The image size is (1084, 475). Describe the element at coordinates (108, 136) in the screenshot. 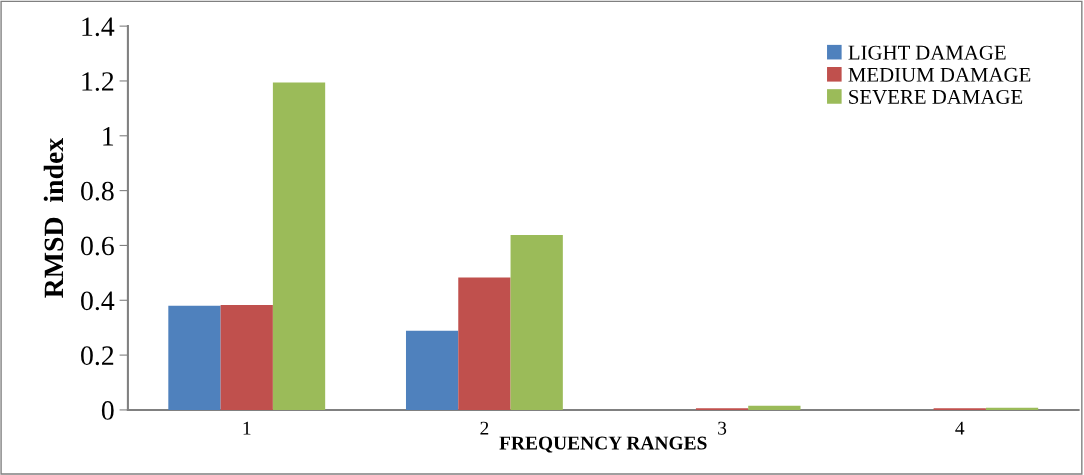

I see `y-tick-label: 1` at that location.